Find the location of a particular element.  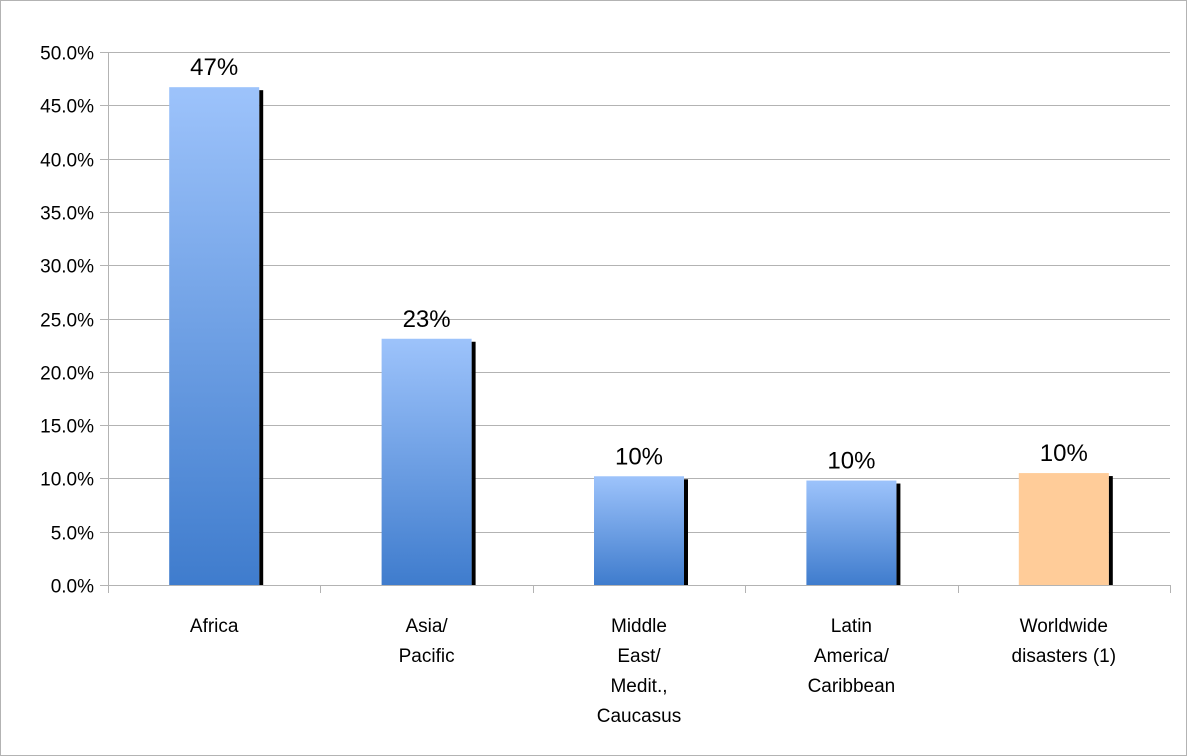

y-tick-label: 50.0% is located at coordinates (67, 54).